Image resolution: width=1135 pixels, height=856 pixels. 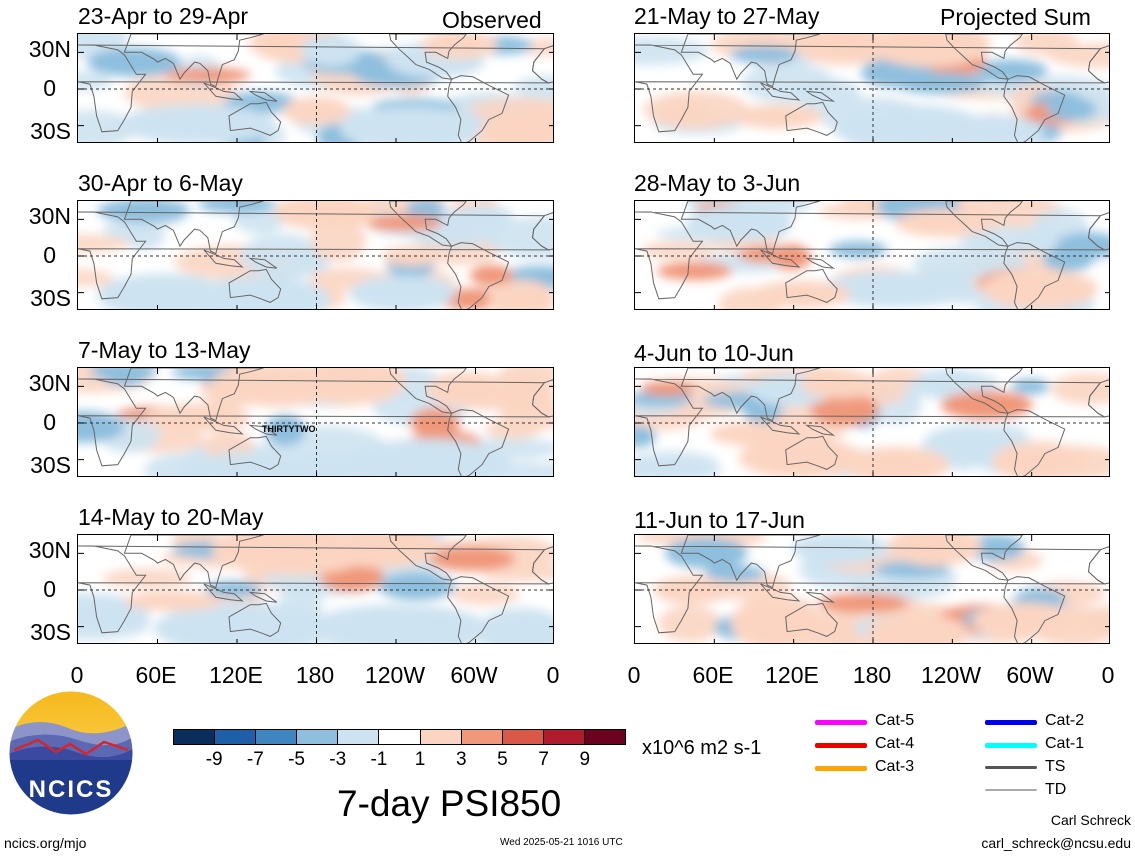 I want to click on colorbar-label: -9, so click(x=214, y=759).